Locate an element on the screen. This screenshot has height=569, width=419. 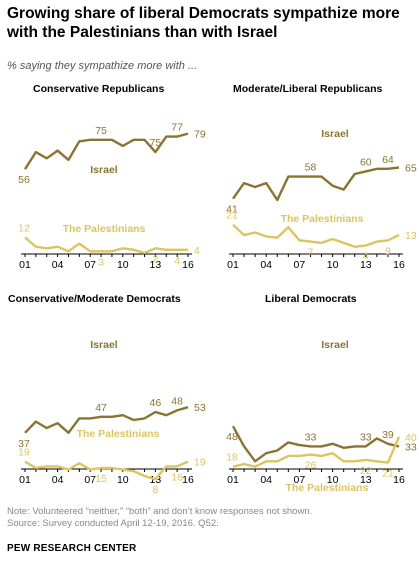
panel-title: Liberal Democrats is located at coordinates (311, 299).